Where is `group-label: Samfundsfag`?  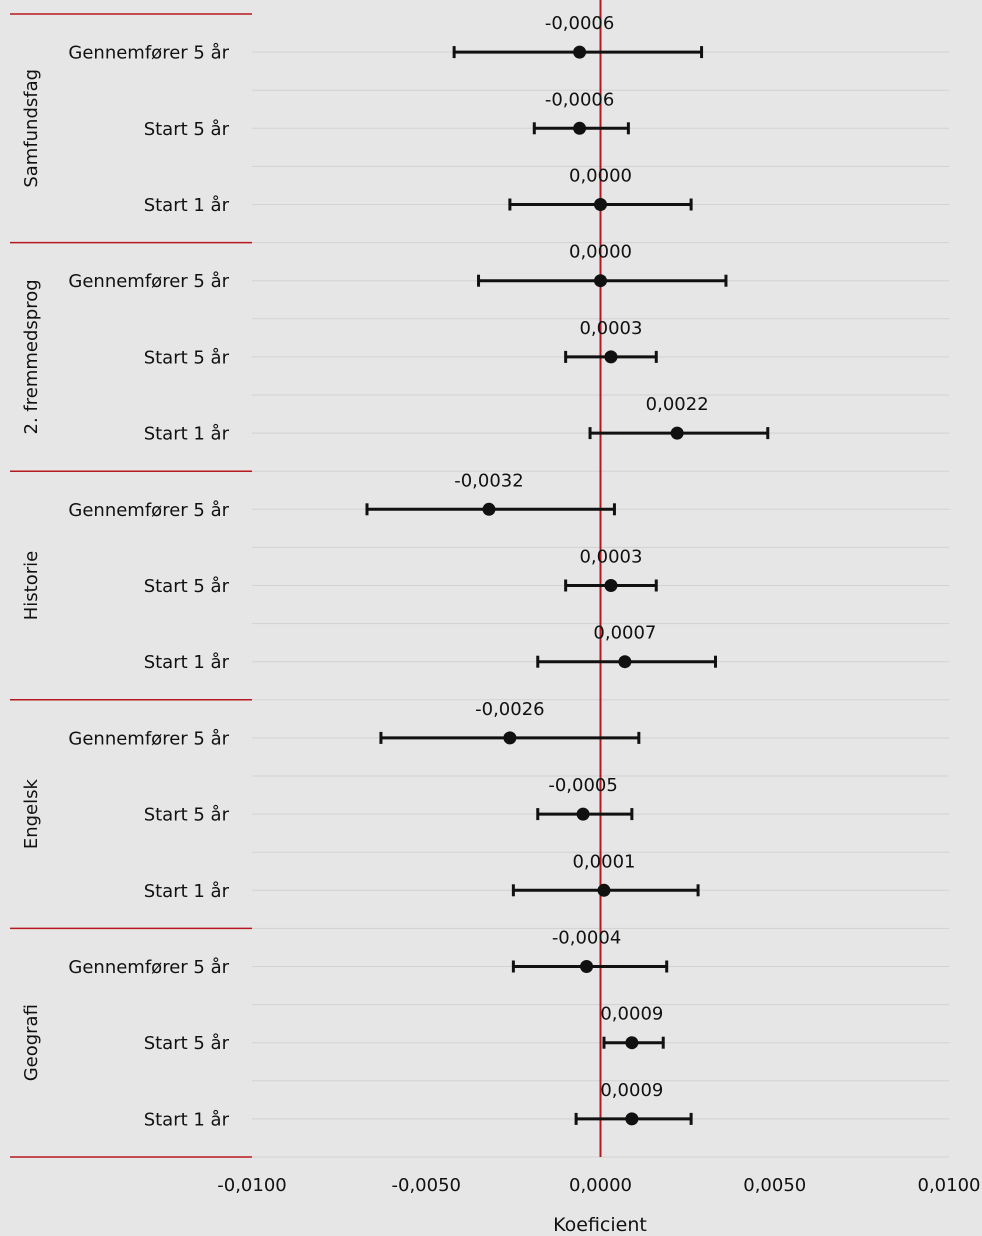
group-label: Samfundsfag is located at coordinates (31, 128).